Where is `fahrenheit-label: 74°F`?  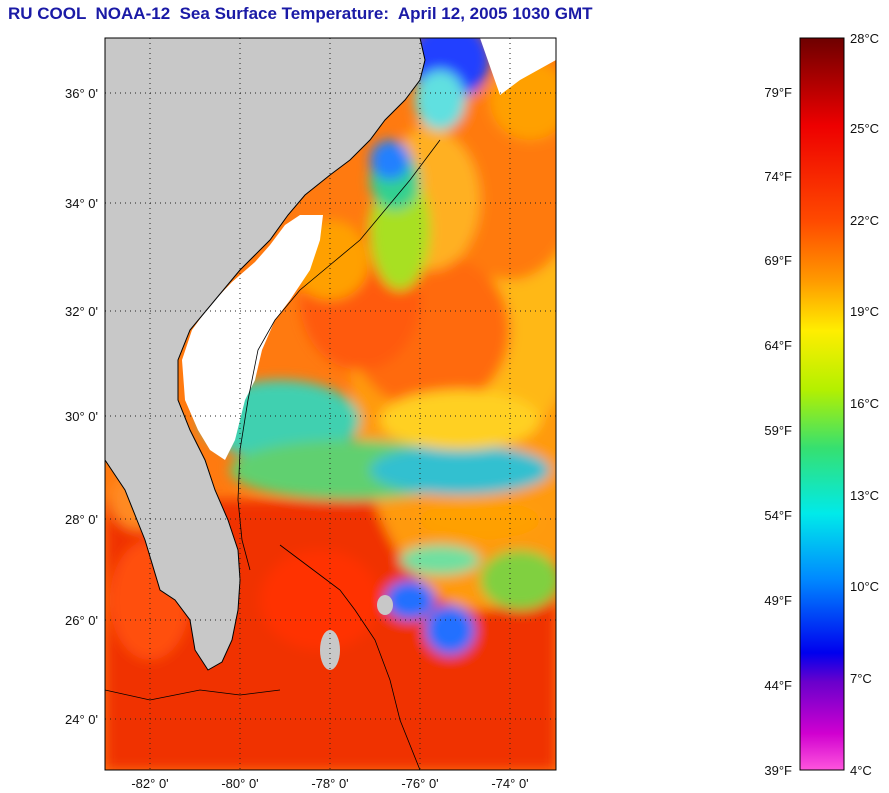 fahrenheit-label: 74°F is located at coordinates (778, 176).